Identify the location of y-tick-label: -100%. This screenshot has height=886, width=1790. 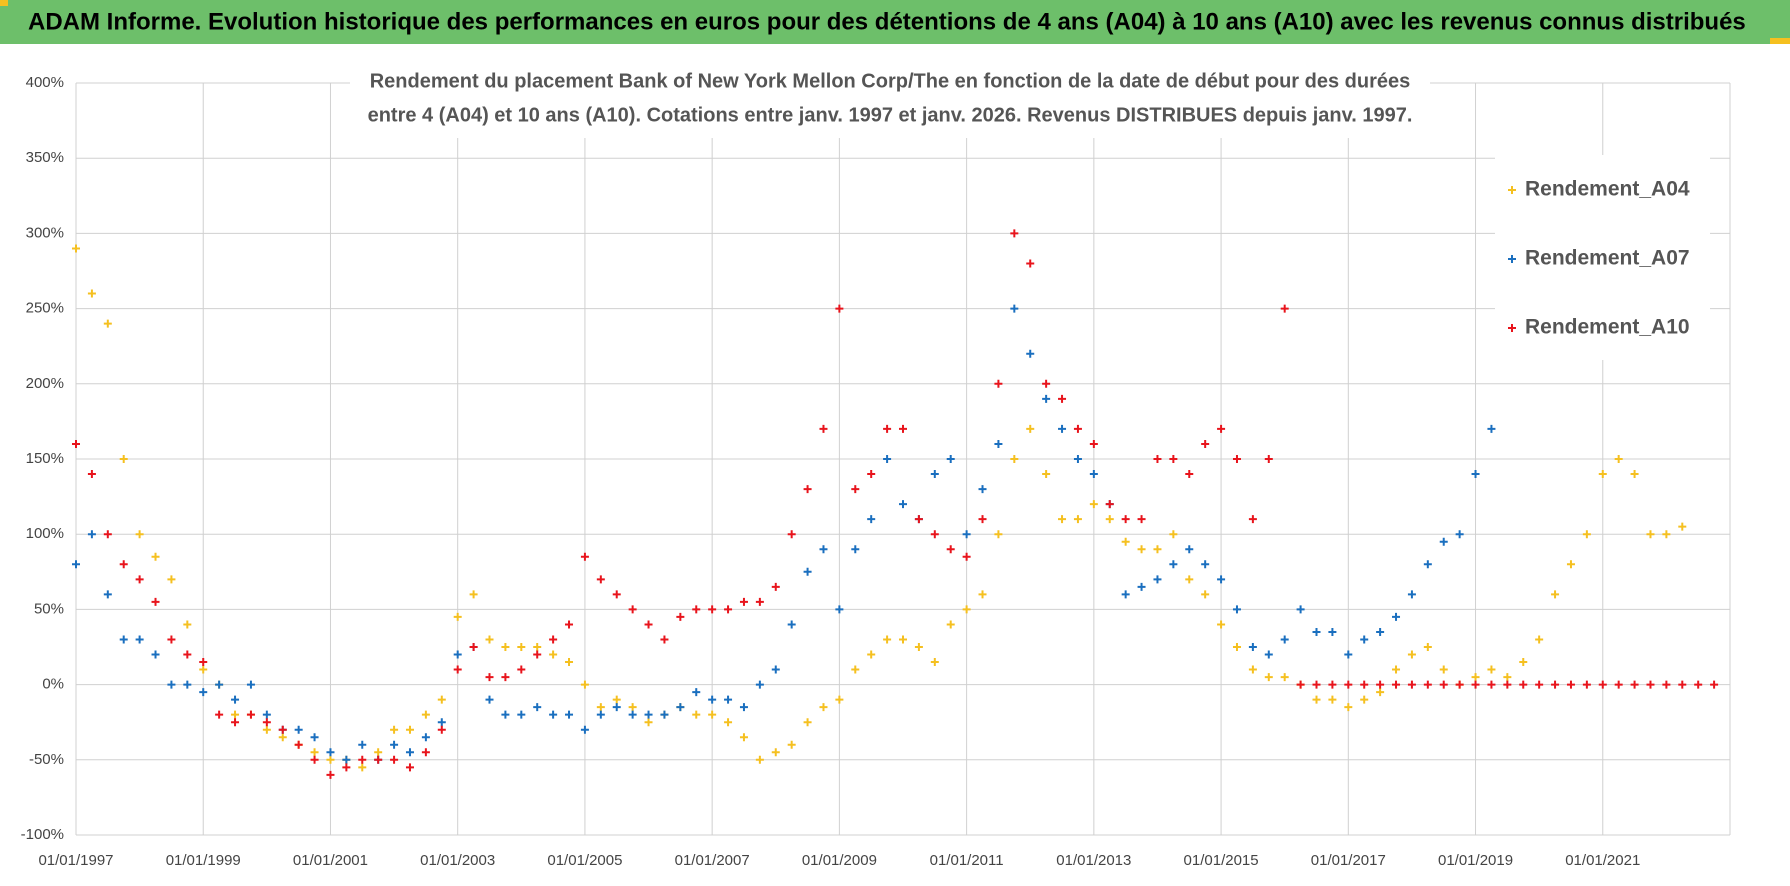
(42, 834).